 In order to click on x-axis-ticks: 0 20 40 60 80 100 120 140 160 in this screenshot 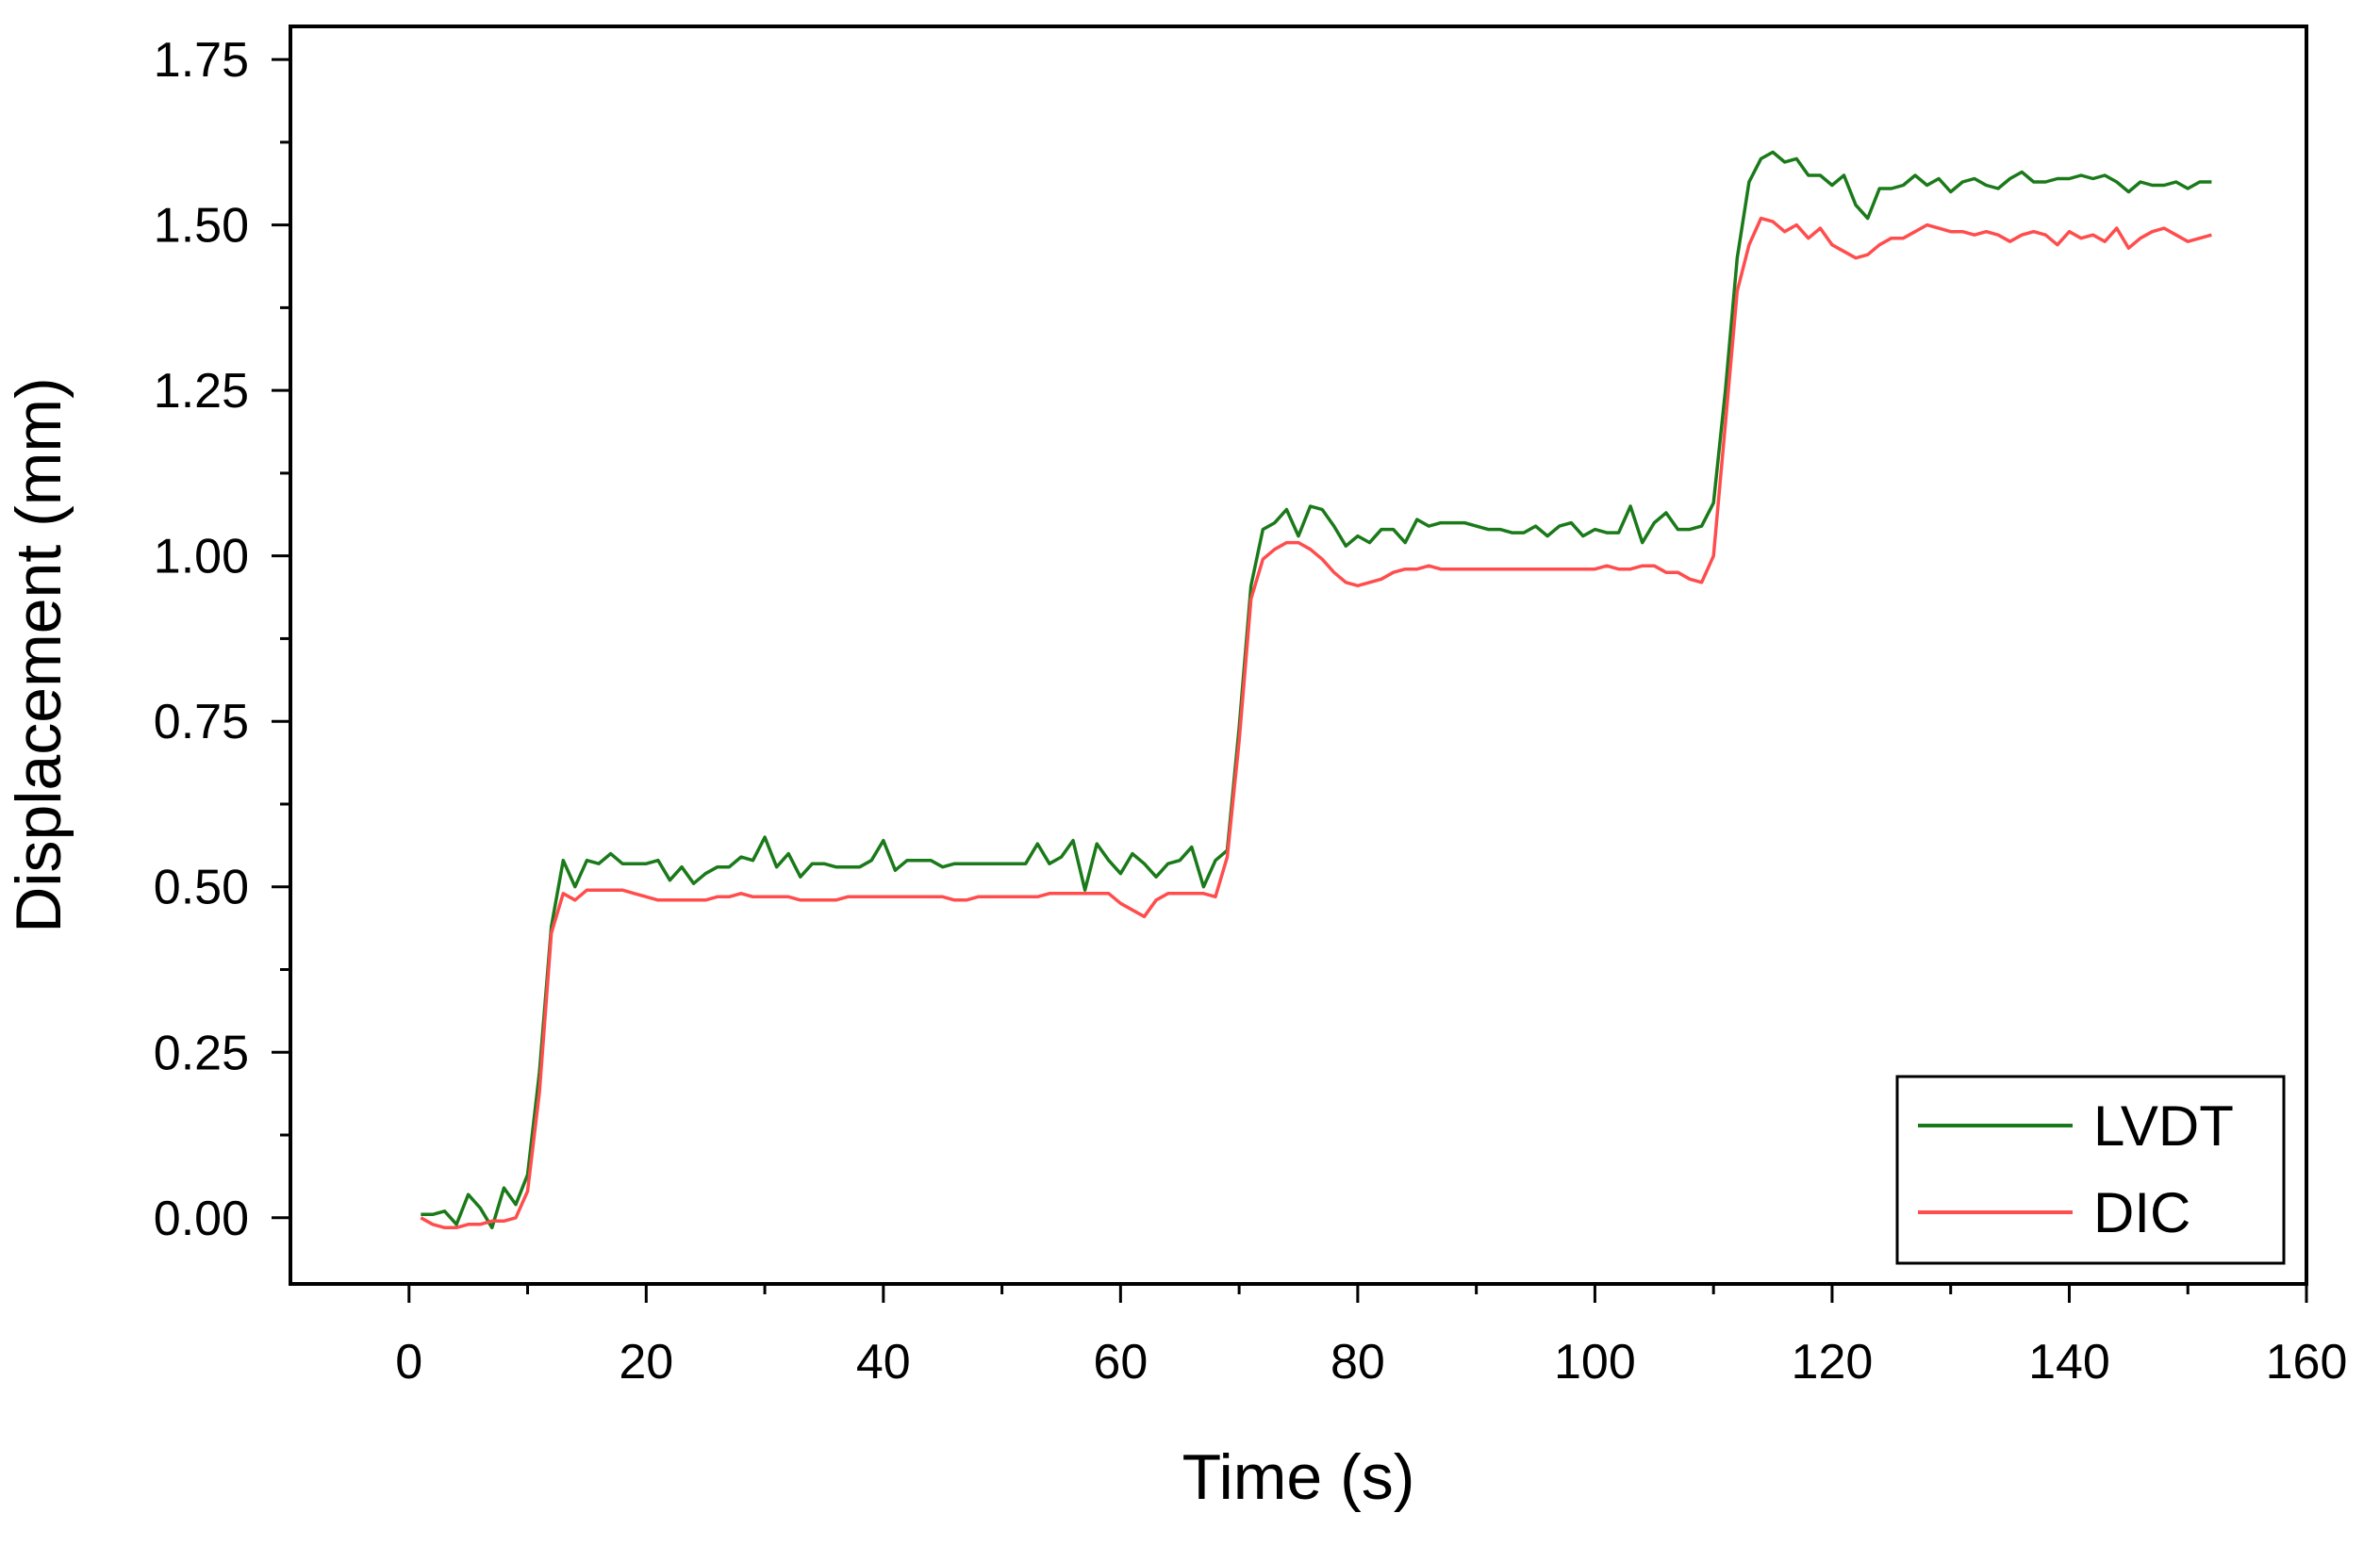, I will do `click(1371, 1337)`.